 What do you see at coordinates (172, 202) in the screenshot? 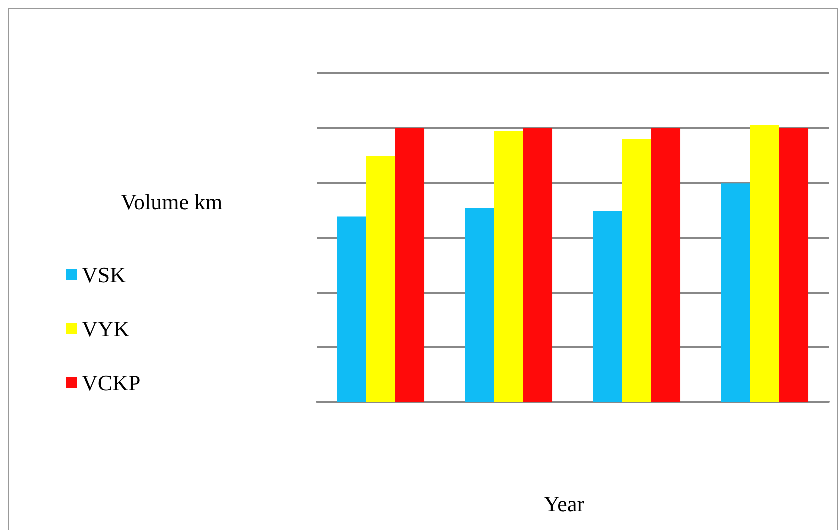
I see `y-axis-title: Volume km` at bounding box center [172, 202].